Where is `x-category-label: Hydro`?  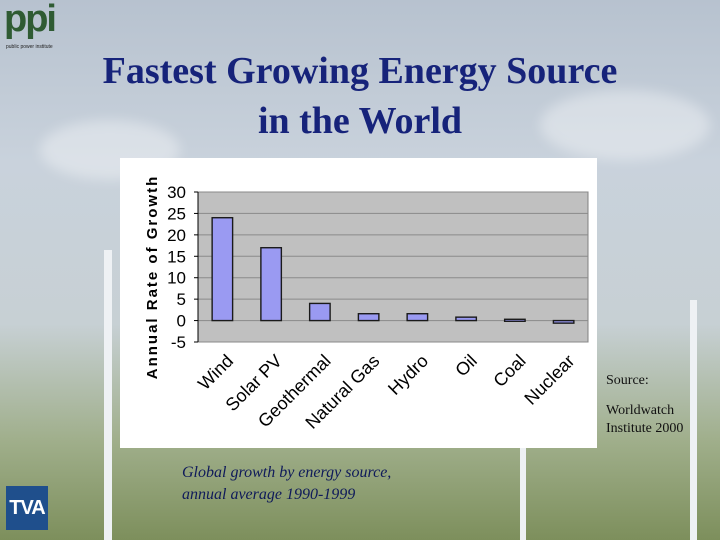
x-category-label: Hydro is located at coordinates (408, 375).